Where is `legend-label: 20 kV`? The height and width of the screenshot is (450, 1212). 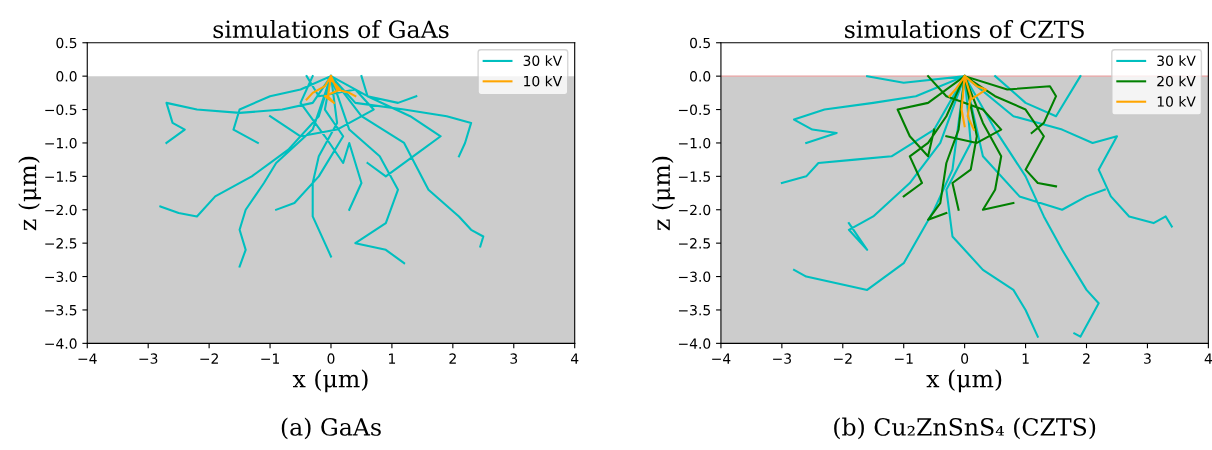
legend-label: 20 kV is located at coordinates (1176, 81).